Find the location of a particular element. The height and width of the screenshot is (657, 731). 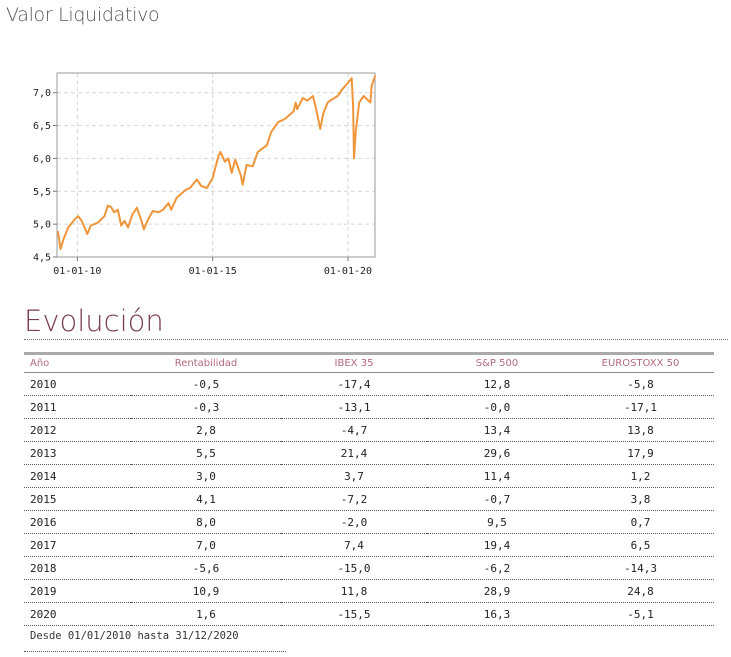

table-row: 2018 -5,6 -15,0 -6,2 -14,3 is located at coordinates (369, 568).